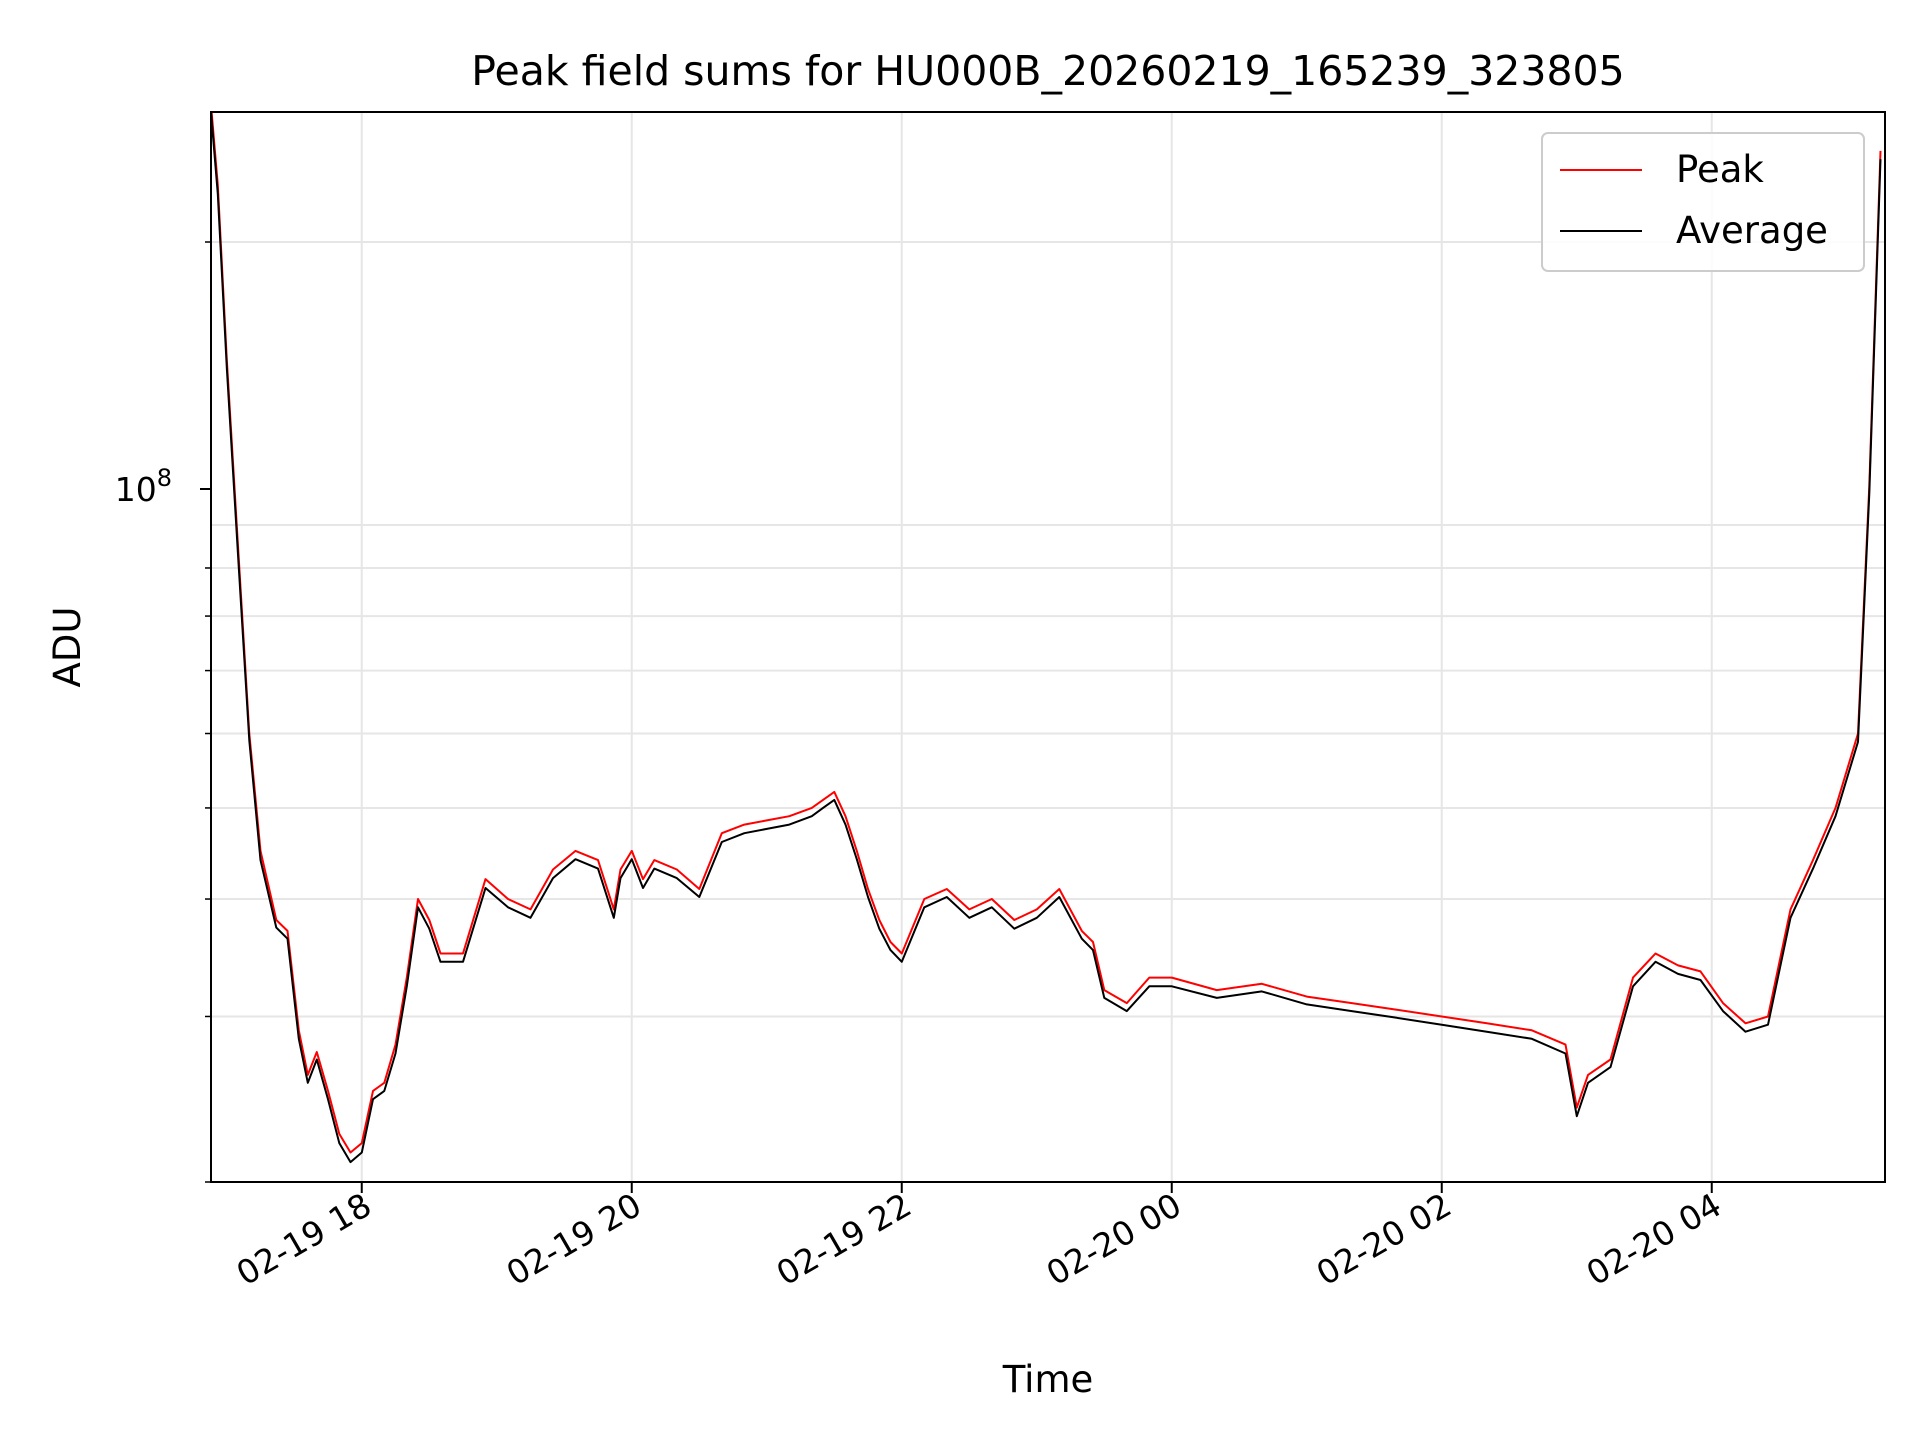 The image size is (1920, 1440). What do you see at coordinates (1720, 169) in the screenshot?
I see `legend-label-peak: Peak` at bounding box center [1720, 169].